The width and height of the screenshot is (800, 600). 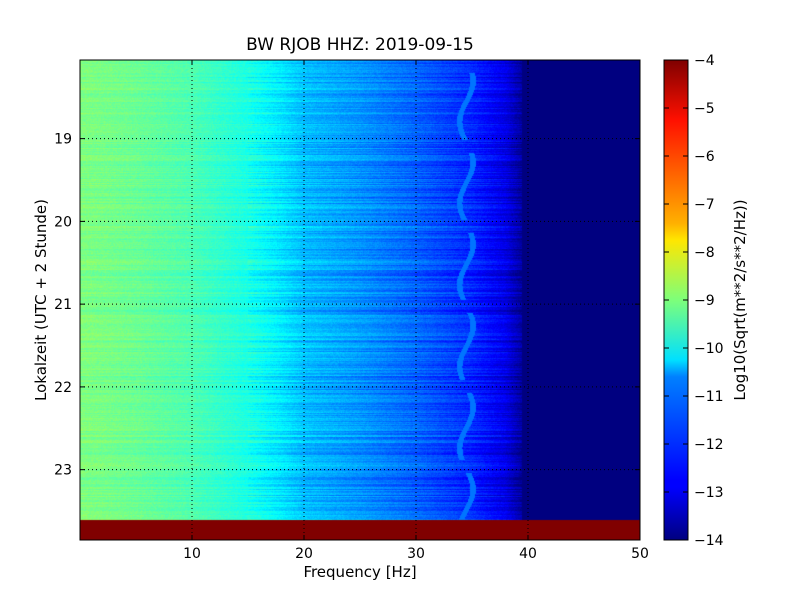 I want to click on x-tick-label: 40, so click(x=528, y=554).